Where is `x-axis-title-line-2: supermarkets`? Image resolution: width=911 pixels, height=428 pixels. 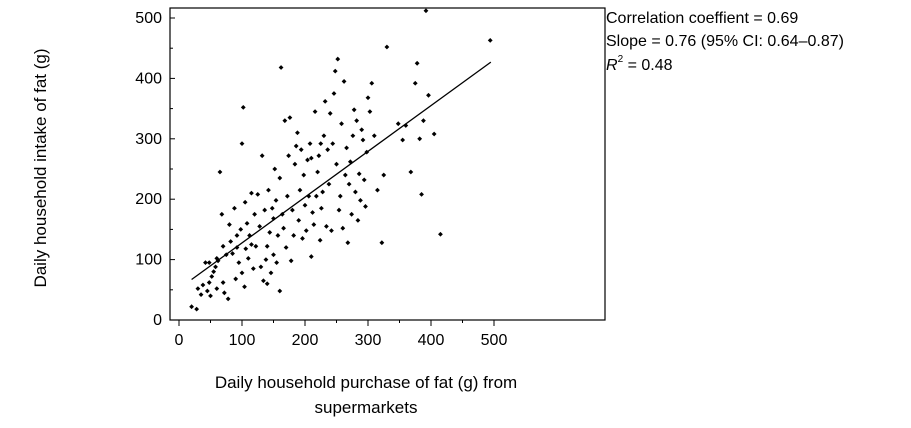 x-axis-title-line-2: supermarkets is located at coordinates (366, 407).